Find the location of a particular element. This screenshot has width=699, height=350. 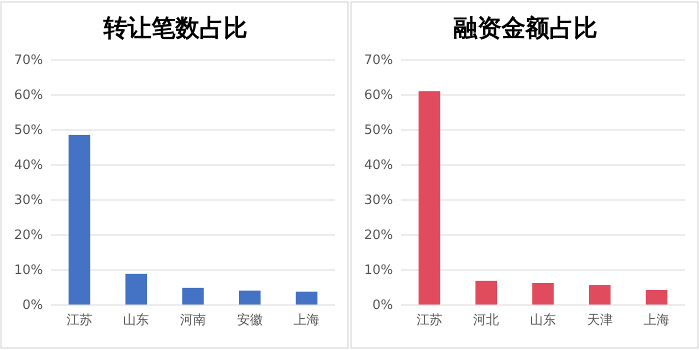

x-tick-label: 河北 is located at coordinates (486, 320).